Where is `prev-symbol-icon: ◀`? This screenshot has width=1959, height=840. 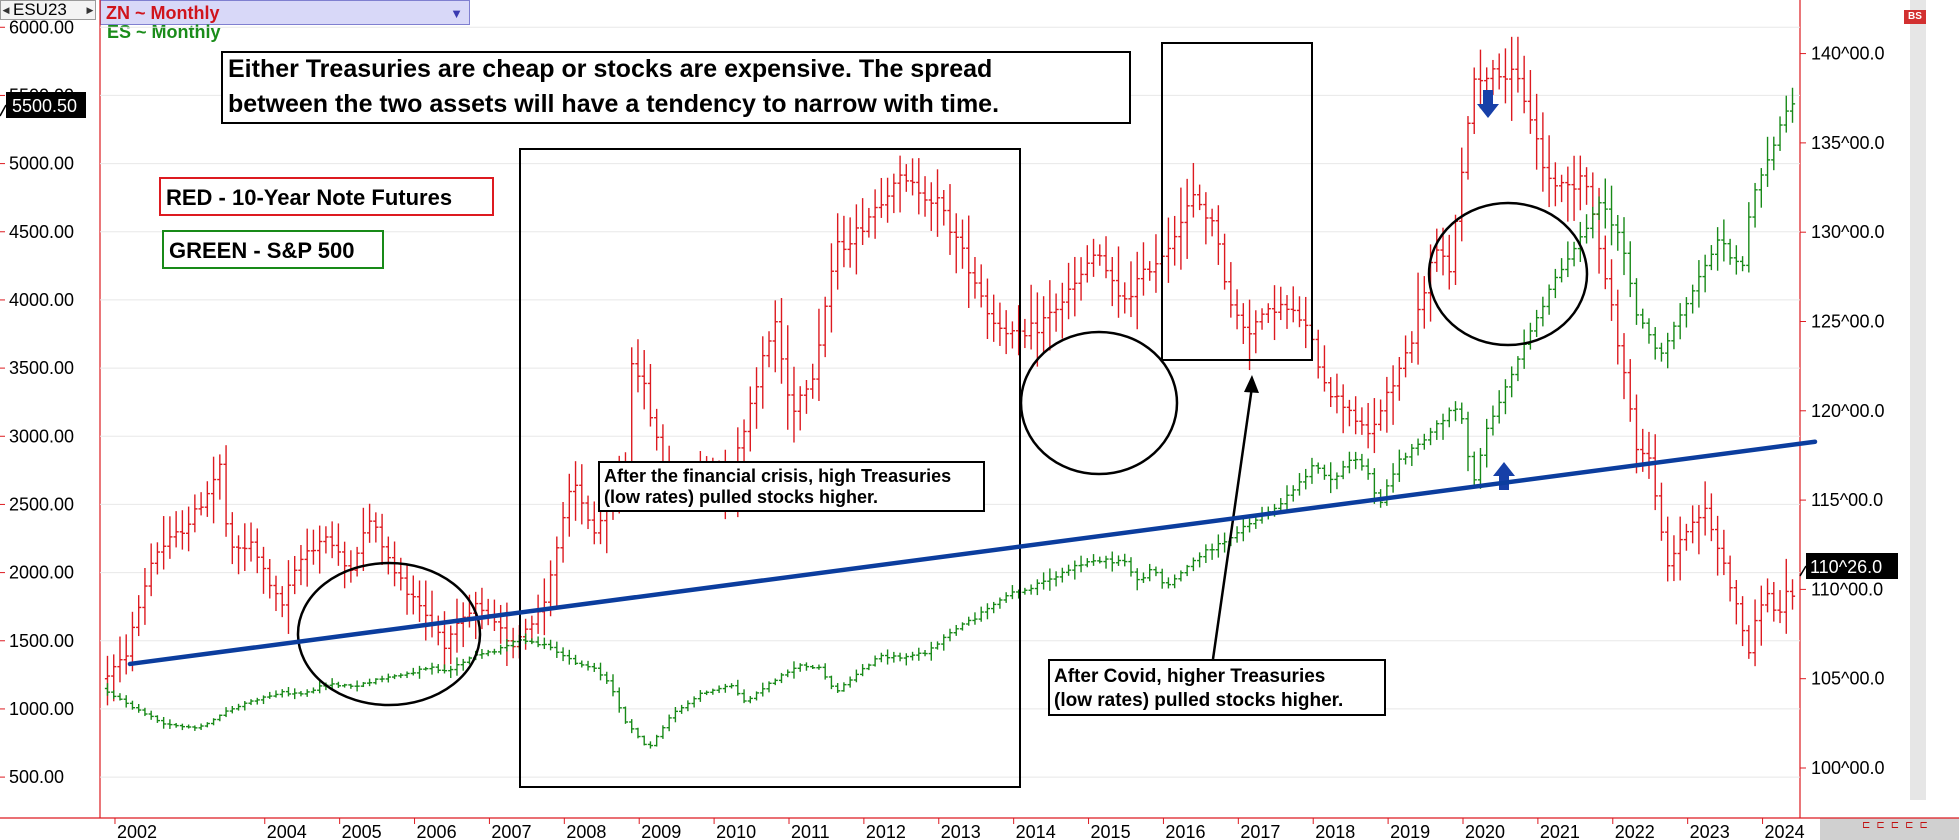
prev-symbol-icon: ◀ is located at coordinates (6, 10).